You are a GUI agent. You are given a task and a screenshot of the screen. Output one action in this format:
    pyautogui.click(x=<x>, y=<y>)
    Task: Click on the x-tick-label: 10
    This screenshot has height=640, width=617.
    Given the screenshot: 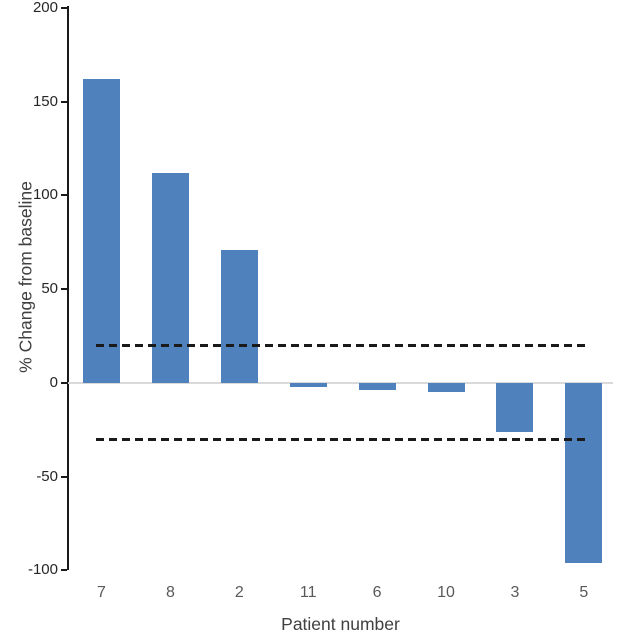 What is the action you would take?
    pyautogui.click(x=446, y=592)
    